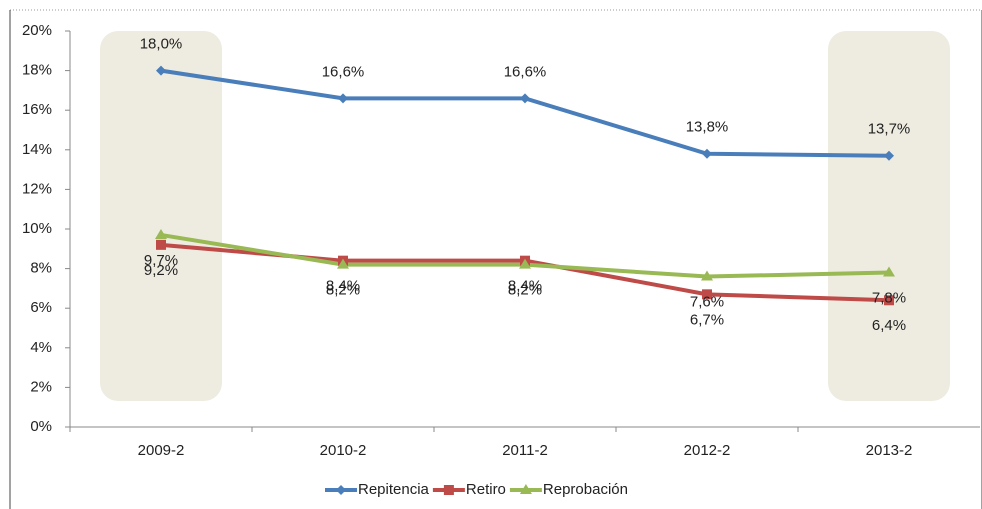 The height and width of the screenshot is (509, 982). Describe the element at coordinates (486, 489) in the screenshot. I see `legend-label: Retiro` at that location.